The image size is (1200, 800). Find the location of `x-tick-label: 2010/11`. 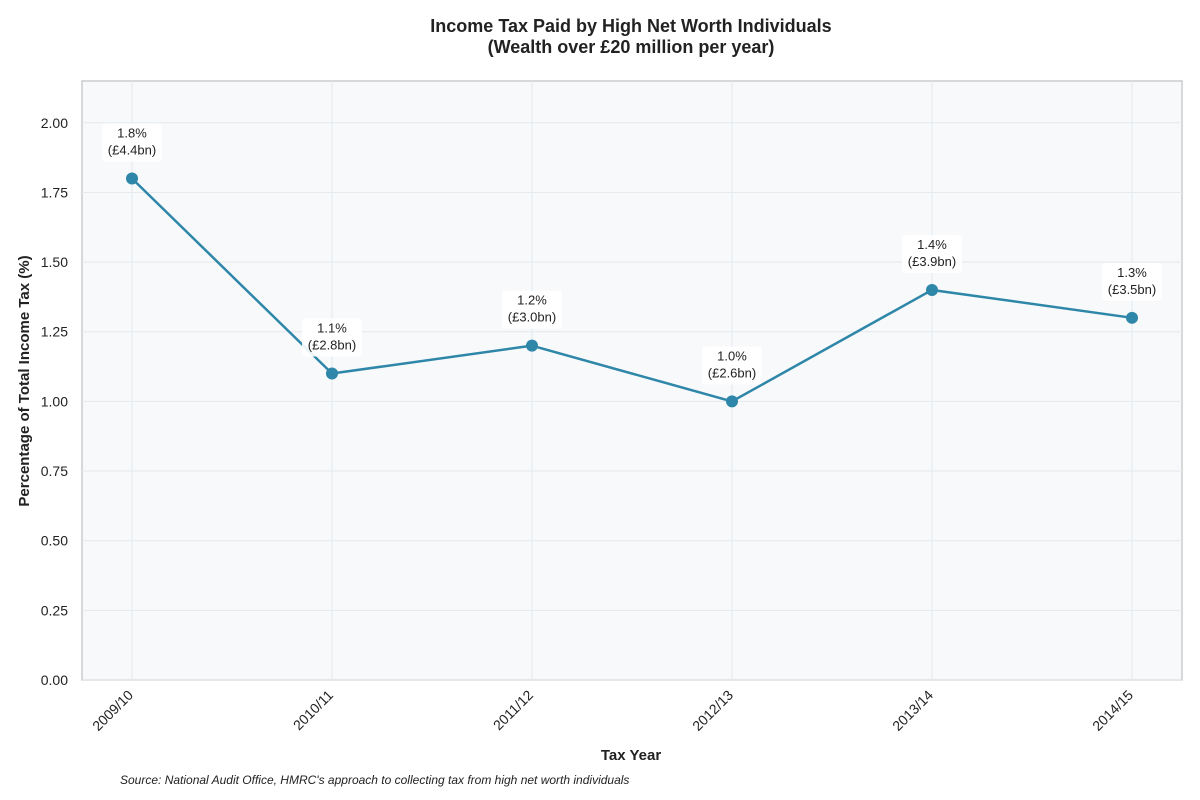

x-tick-label: 2010/11 is located at coordinates (313, 710).